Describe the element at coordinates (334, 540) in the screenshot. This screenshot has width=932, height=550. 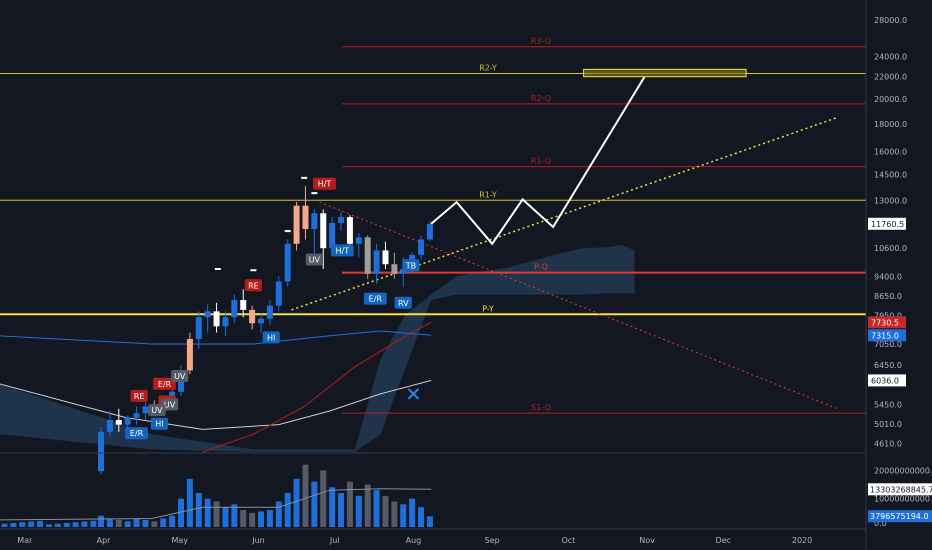
I see `time-tick-label: Jul` at that location.